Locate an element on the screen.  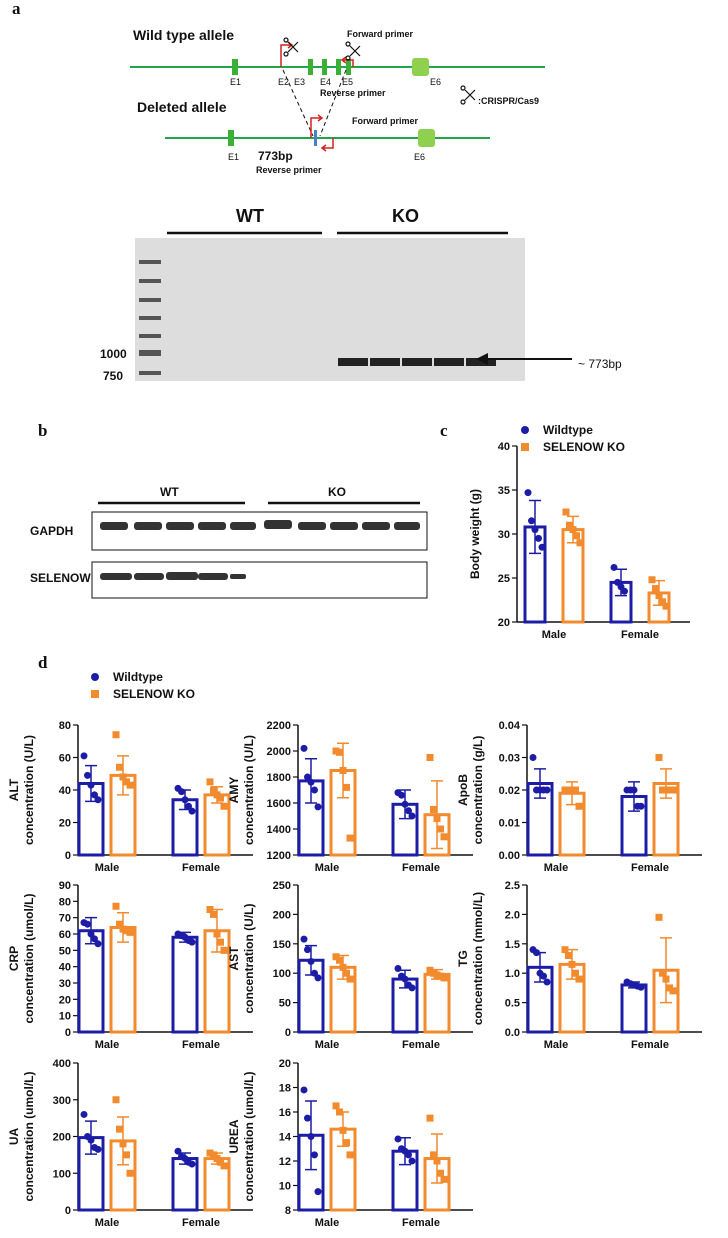
error-bar is located at coordinates (437, 815).